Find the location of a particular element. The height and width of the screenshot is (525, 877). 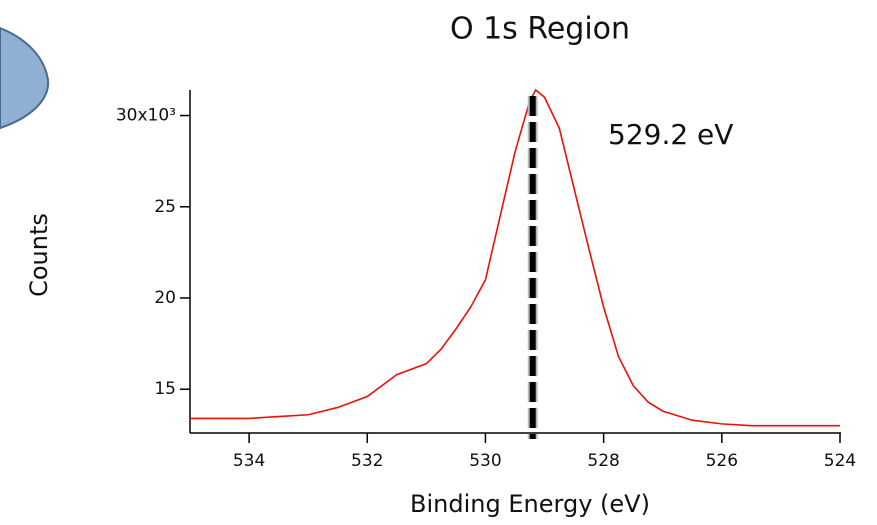

y-tick-label: 25 is located at coordinates (165, 207).